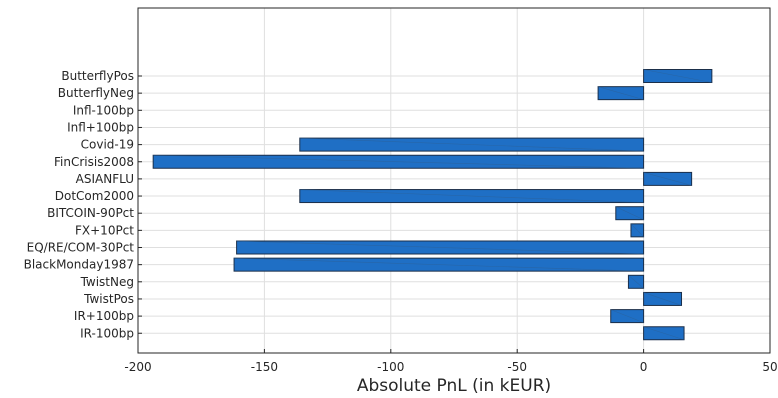 This screenshot has width=778, height=398. I want to click on y-tick-label: FinCrisis2008, so click(94, 162).